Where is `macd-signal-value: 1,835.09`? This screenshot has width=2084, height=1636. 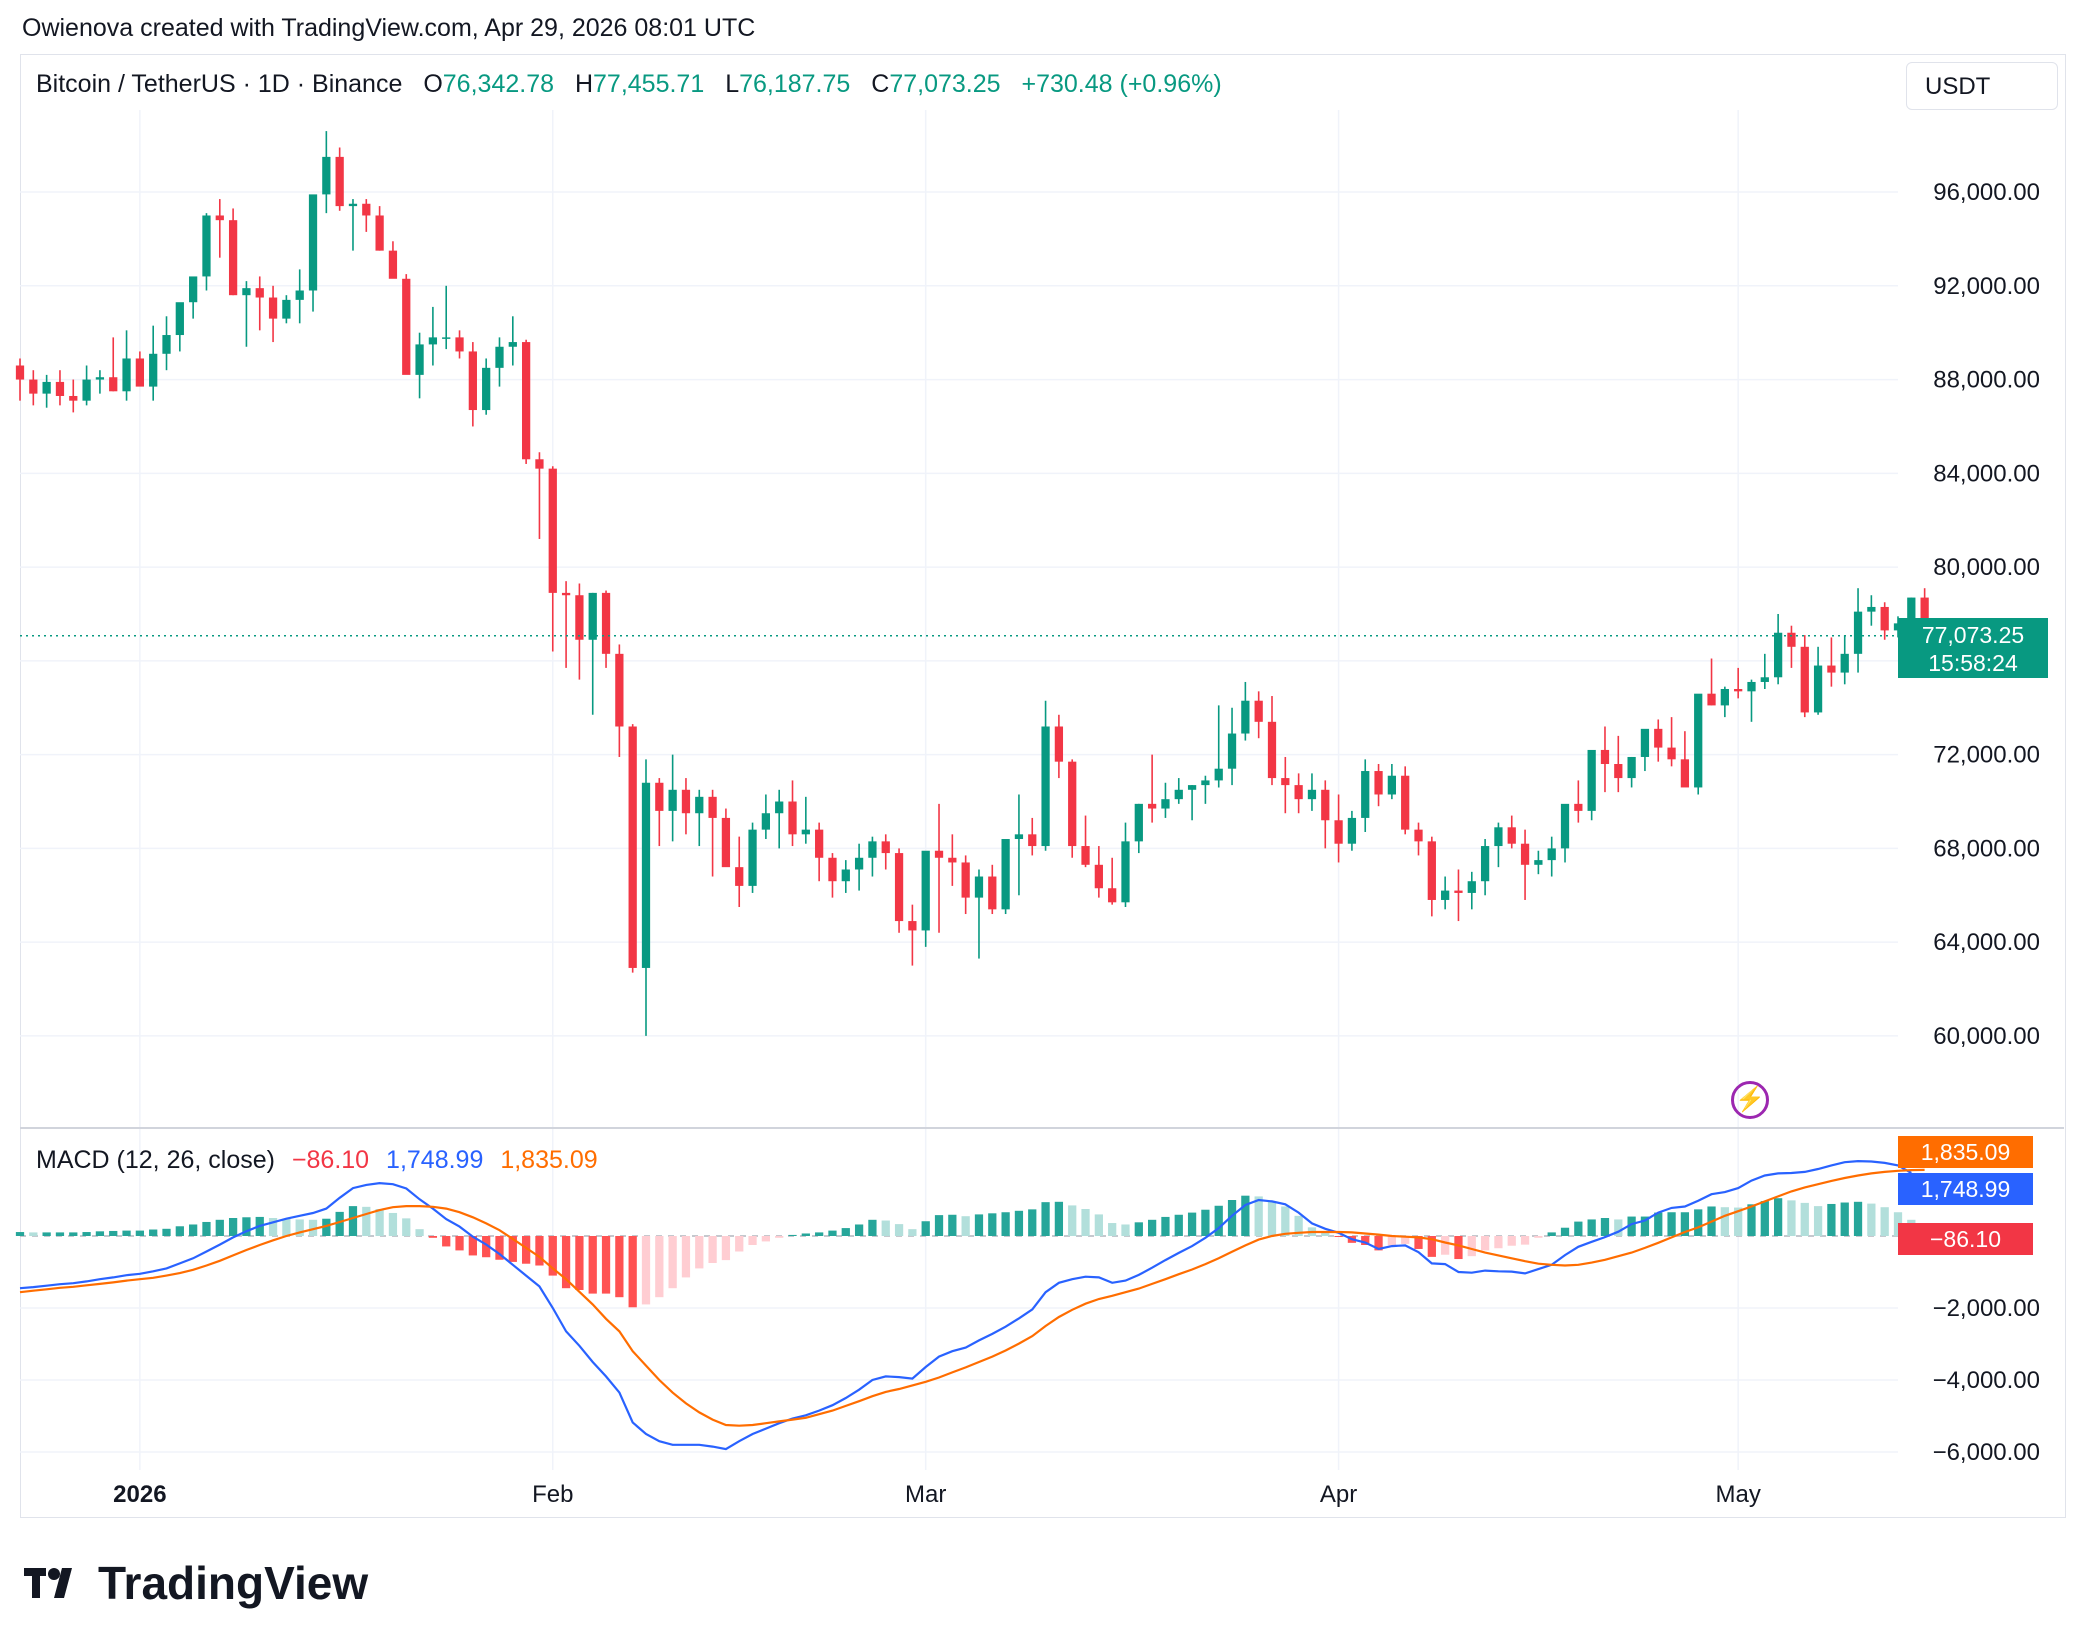
macd-signal-value: 1,835.09 is located at coordinates (549, 1160).